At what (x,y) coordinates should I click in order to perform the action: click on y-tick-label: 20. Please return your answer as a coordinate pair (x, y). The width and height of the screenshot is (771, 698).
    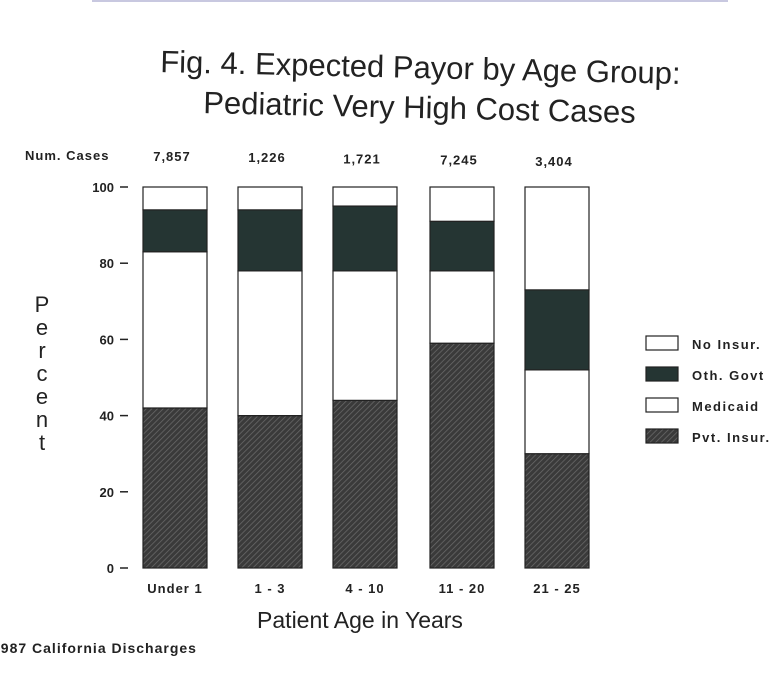
    Looking at the image, I should click on (107, 492).